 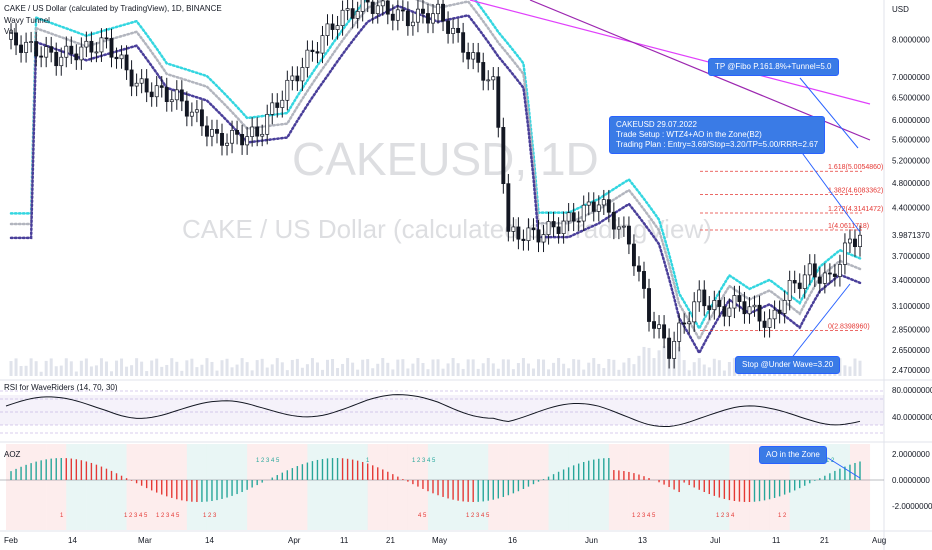 What do you see at coordinates (820, 322) in the screenshot?
I see `stop-pointer` at bounding box center [820, 322].